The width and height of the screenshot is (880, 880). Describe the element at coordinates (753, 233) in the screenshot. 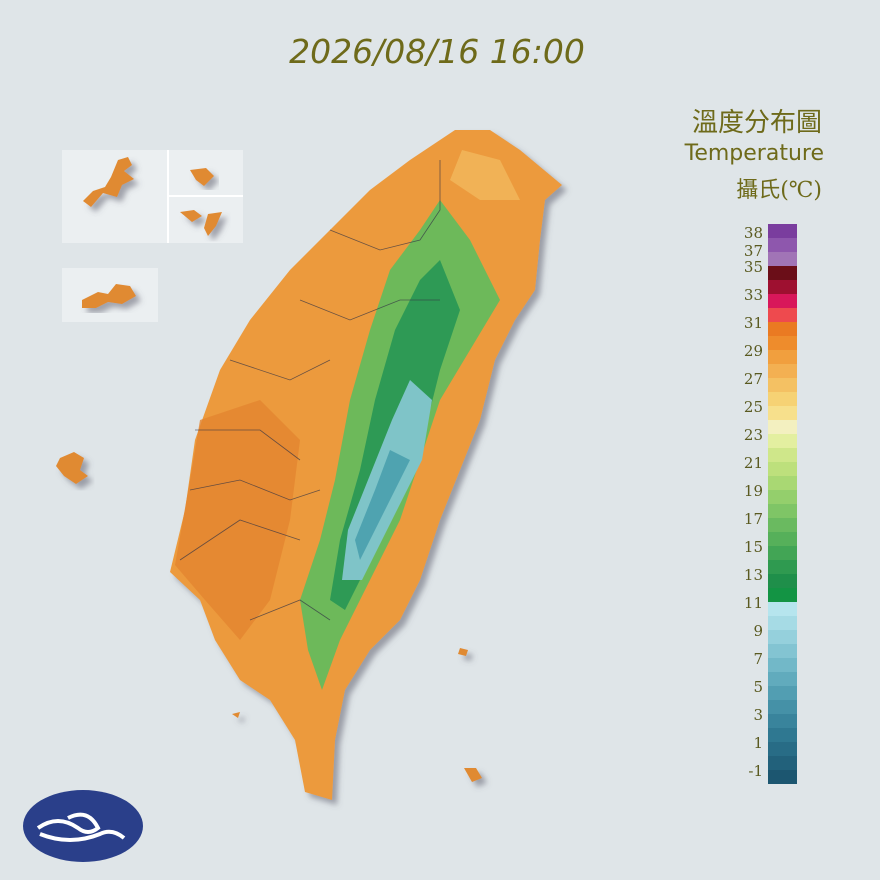

I see `legend-label: 38` at that location.